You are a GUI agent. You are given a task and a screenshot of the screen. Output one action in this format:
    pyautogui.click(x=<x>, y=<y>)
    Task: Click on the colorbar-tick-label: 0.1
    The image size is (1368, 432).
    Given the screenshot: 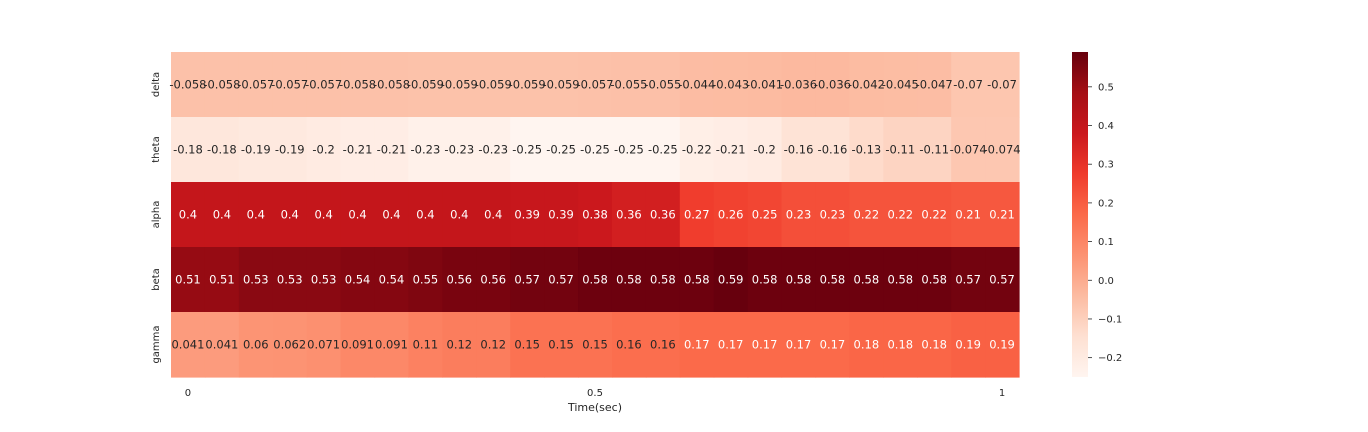 What is the action you would take?
    pyautogui.click(x=1106, y=242)
    